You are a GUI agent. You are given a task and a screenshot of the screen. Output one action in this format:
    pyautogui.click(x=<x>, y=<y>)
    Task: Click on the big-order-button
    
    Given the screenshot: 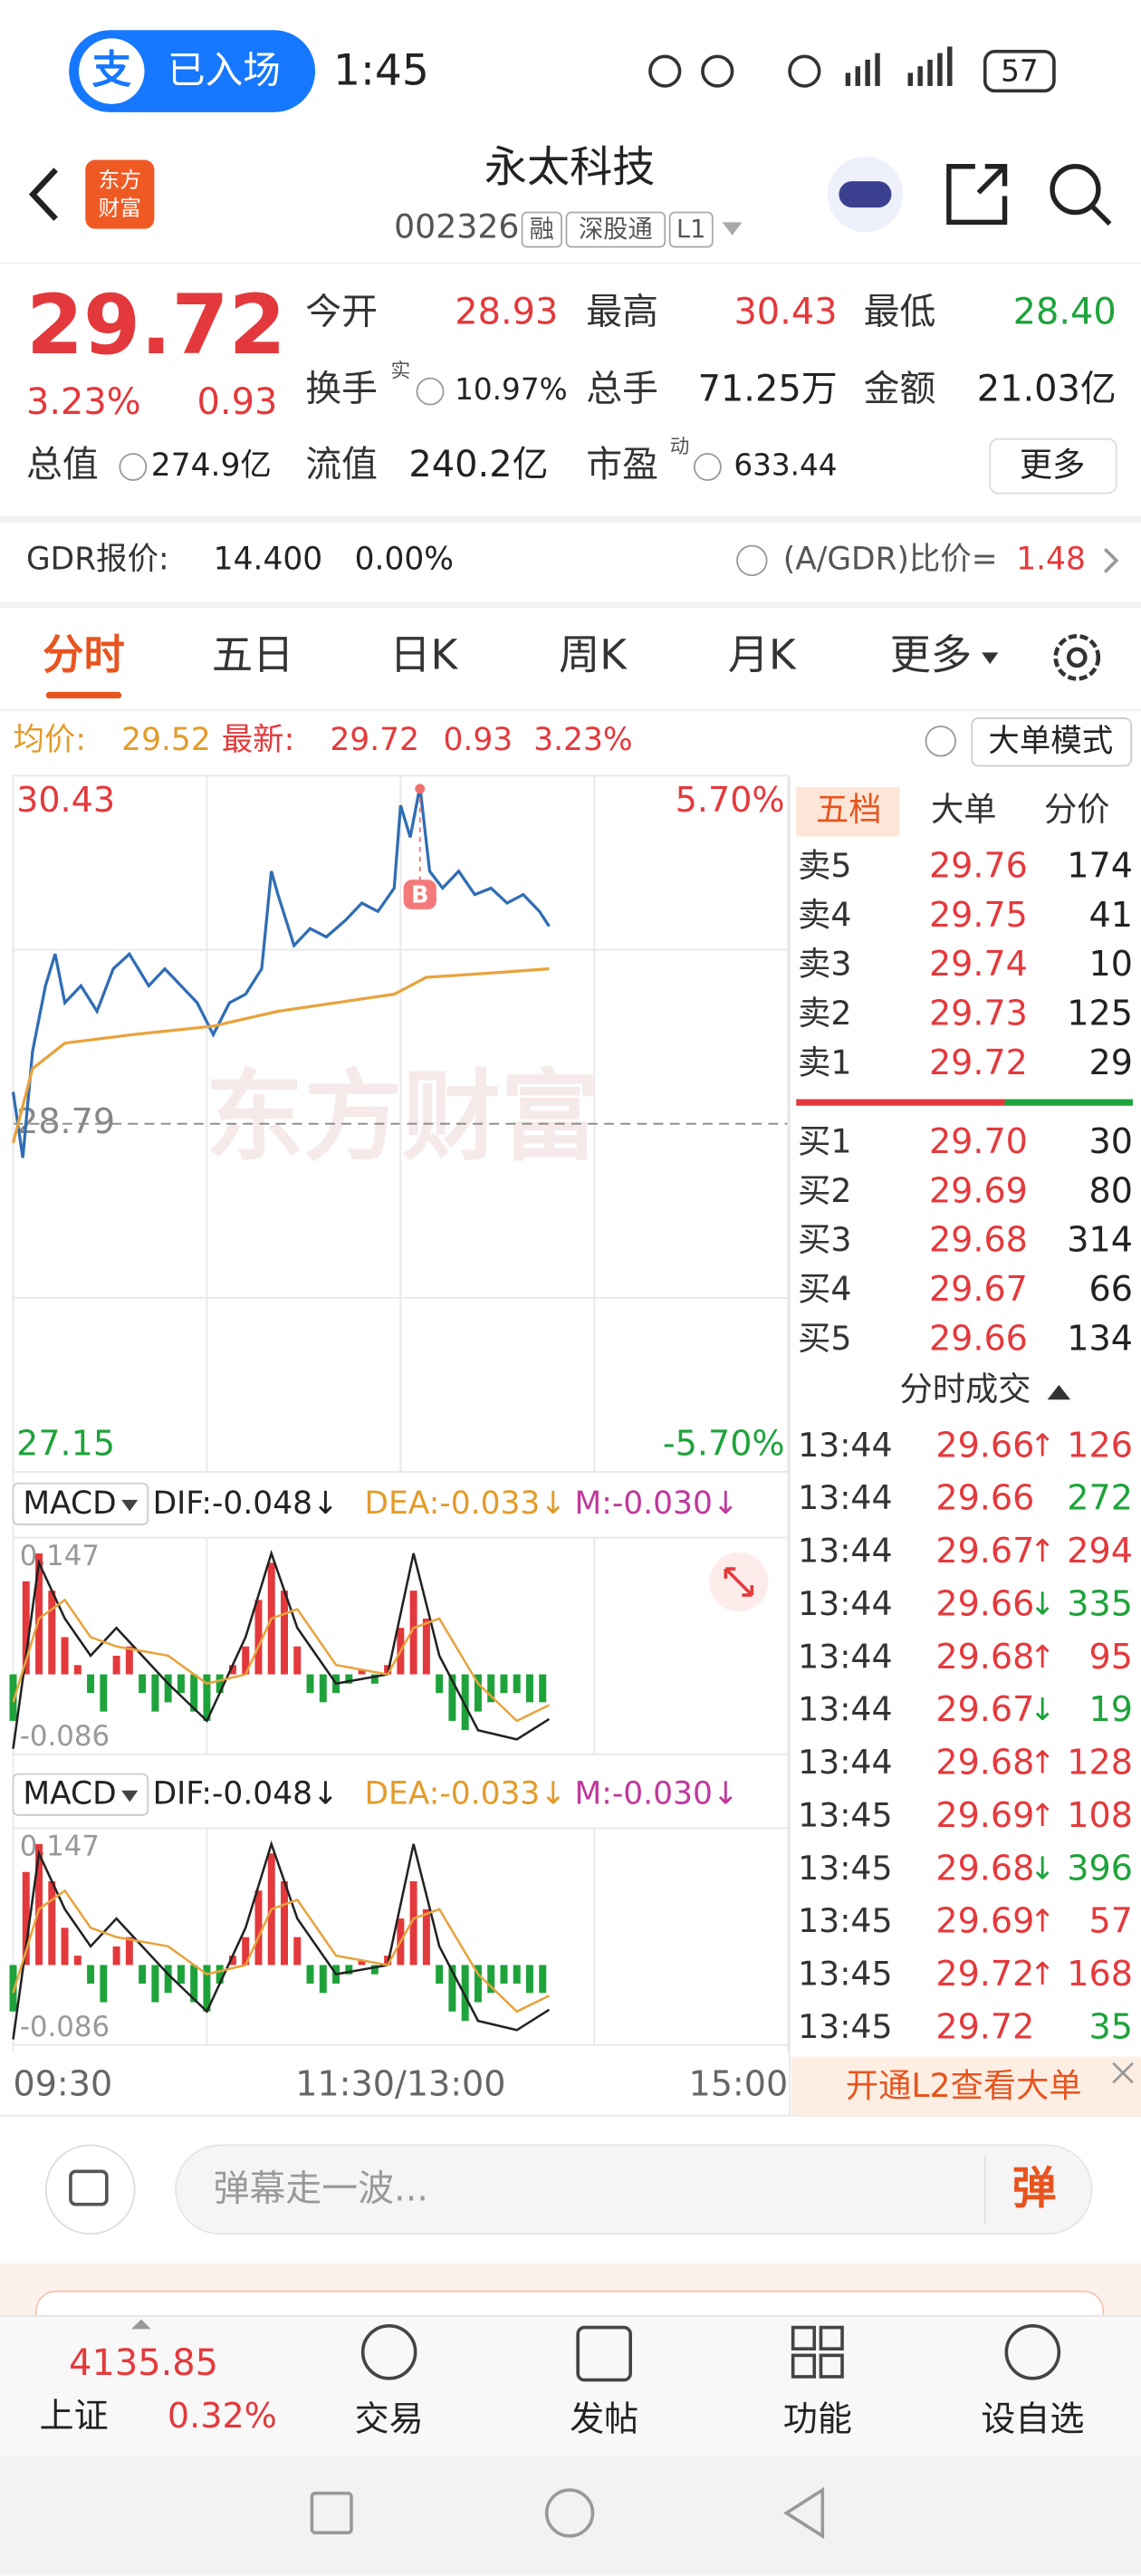 What is the action you would take?
    pyautogui.click(x=1052, y=742)
    